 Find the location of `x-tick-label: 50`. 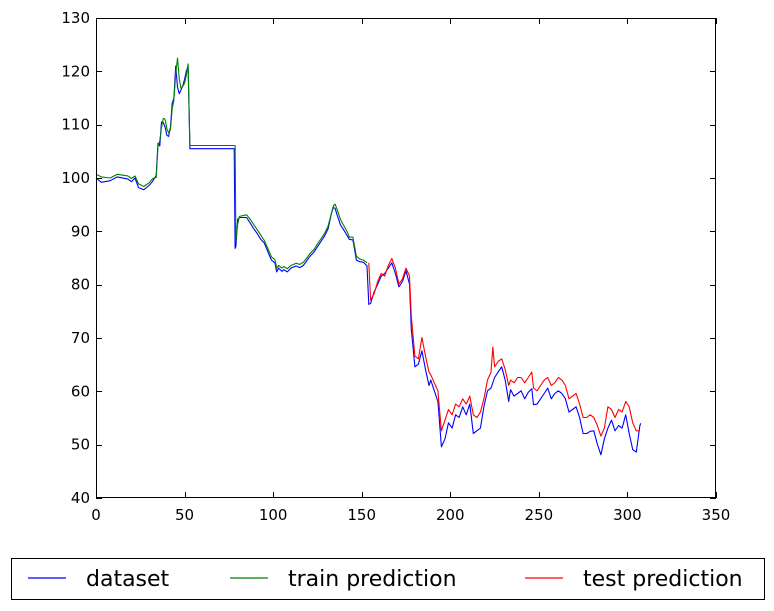

x-tick-label: 50 is located at coordinates (184, 515).